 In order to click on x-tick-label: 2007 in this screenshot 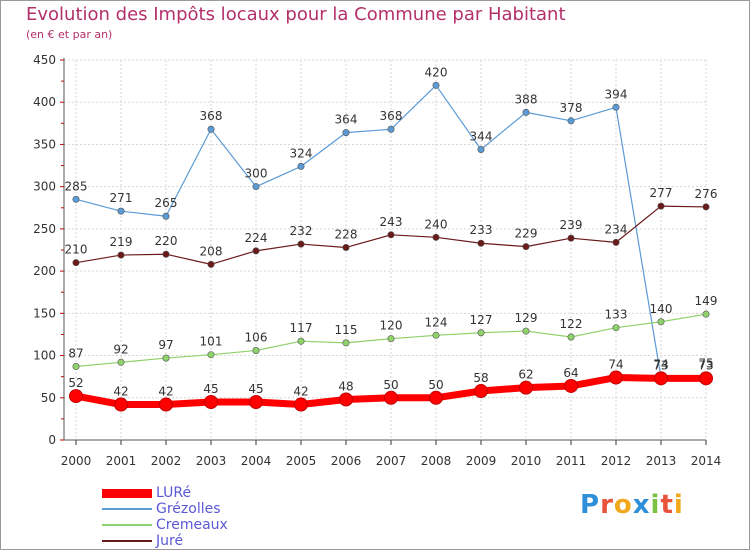, I will do `click(391, 461)`.